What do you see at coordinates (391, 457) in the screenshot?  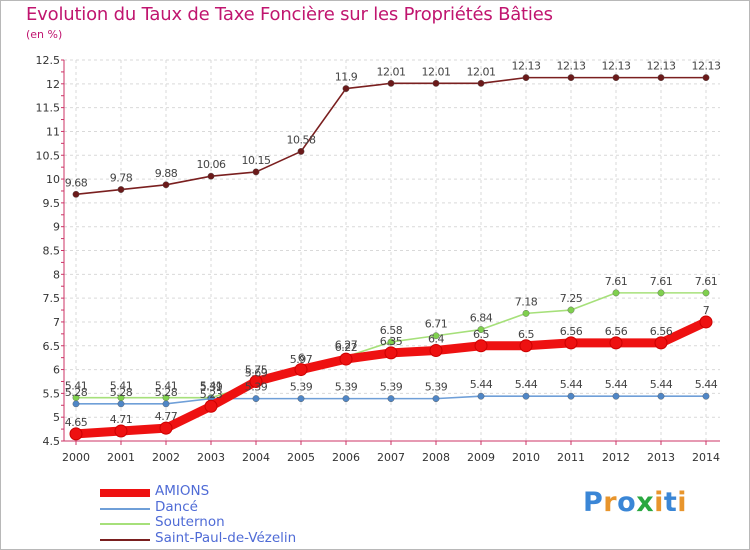 I see `x-tick-label: 2007` at bounding box center [391, 457].